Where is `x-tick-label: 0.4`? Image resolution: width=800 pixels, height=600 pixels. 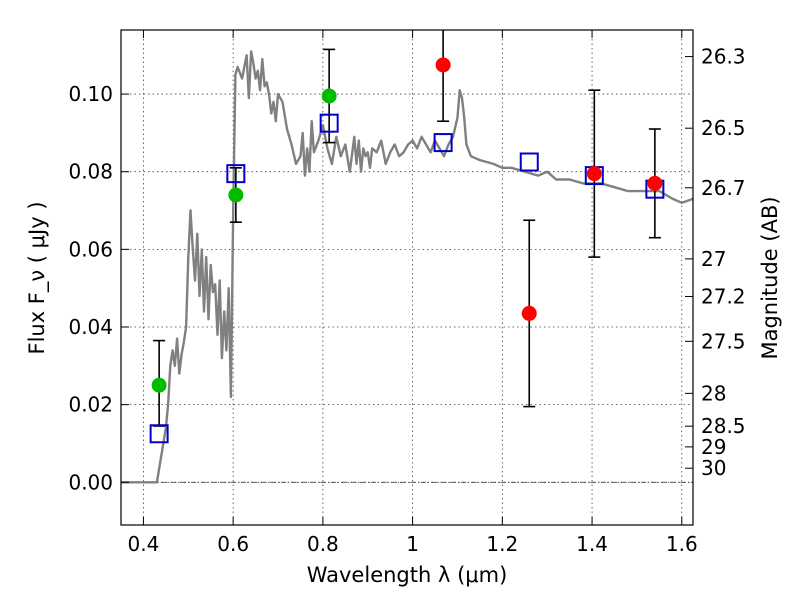 x-tick-label: 0.4 is located at coordinates (144, 544).